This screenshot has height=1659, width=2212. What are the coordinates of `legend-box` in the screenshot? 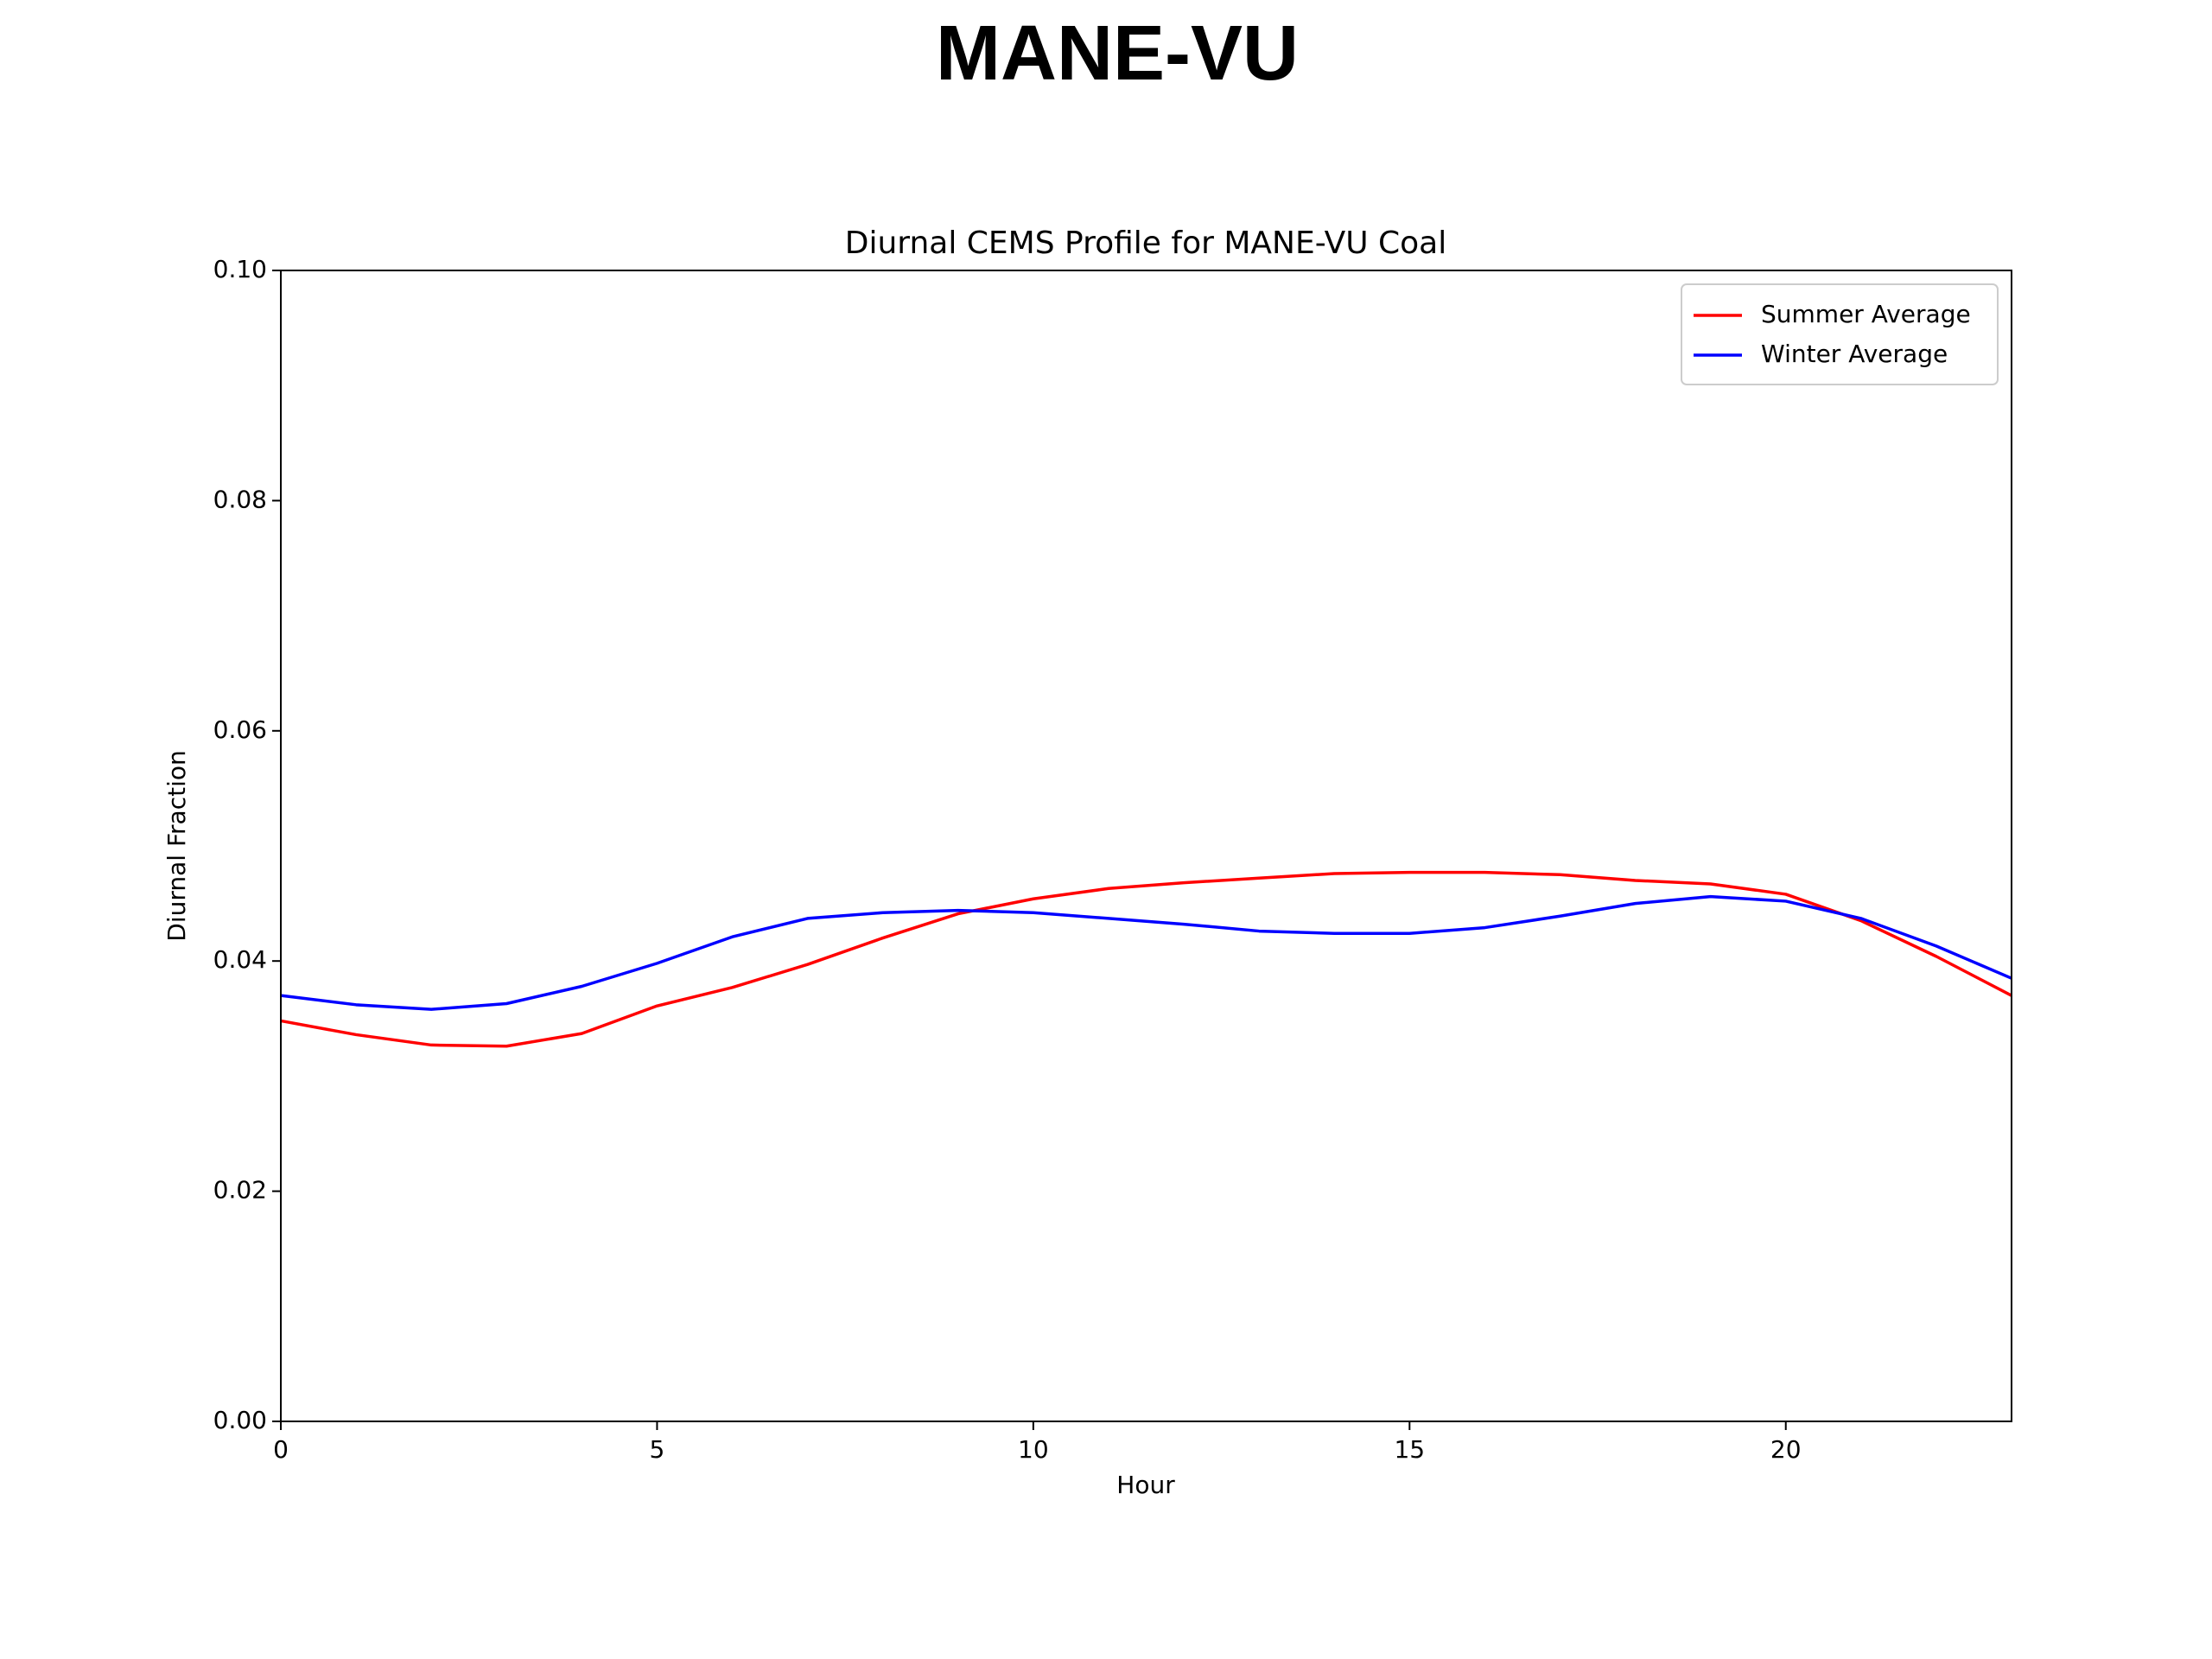 It's located at (1840, 334).